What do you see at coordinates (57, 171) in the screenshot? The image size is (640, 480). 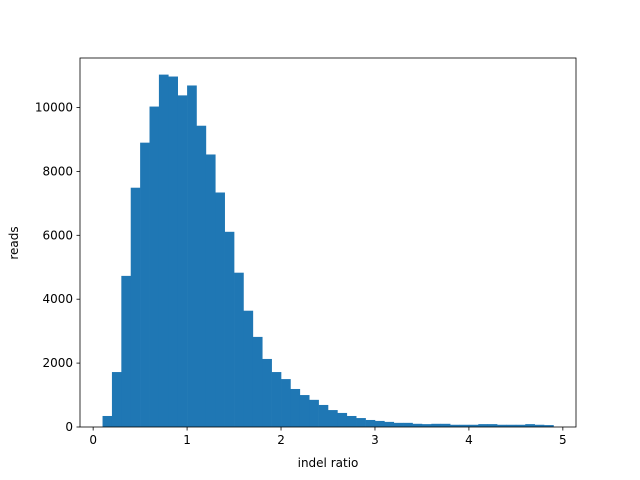 I see `y-tick-label: 8000` at bounding box center [57, 171].